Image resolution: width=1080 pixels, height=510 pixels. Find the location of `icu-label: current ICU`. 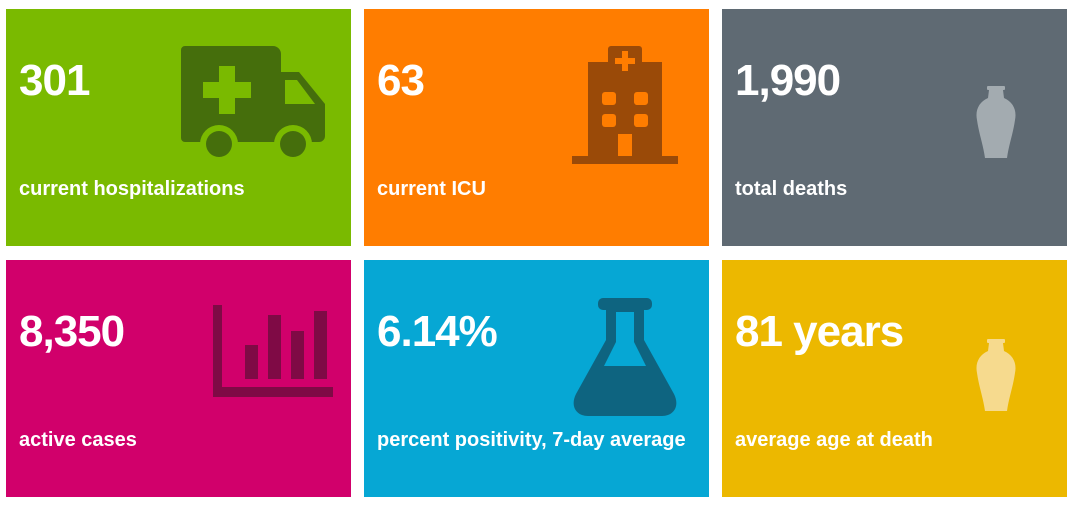

icu-label: current ICU is located at coordinates (431, 189).